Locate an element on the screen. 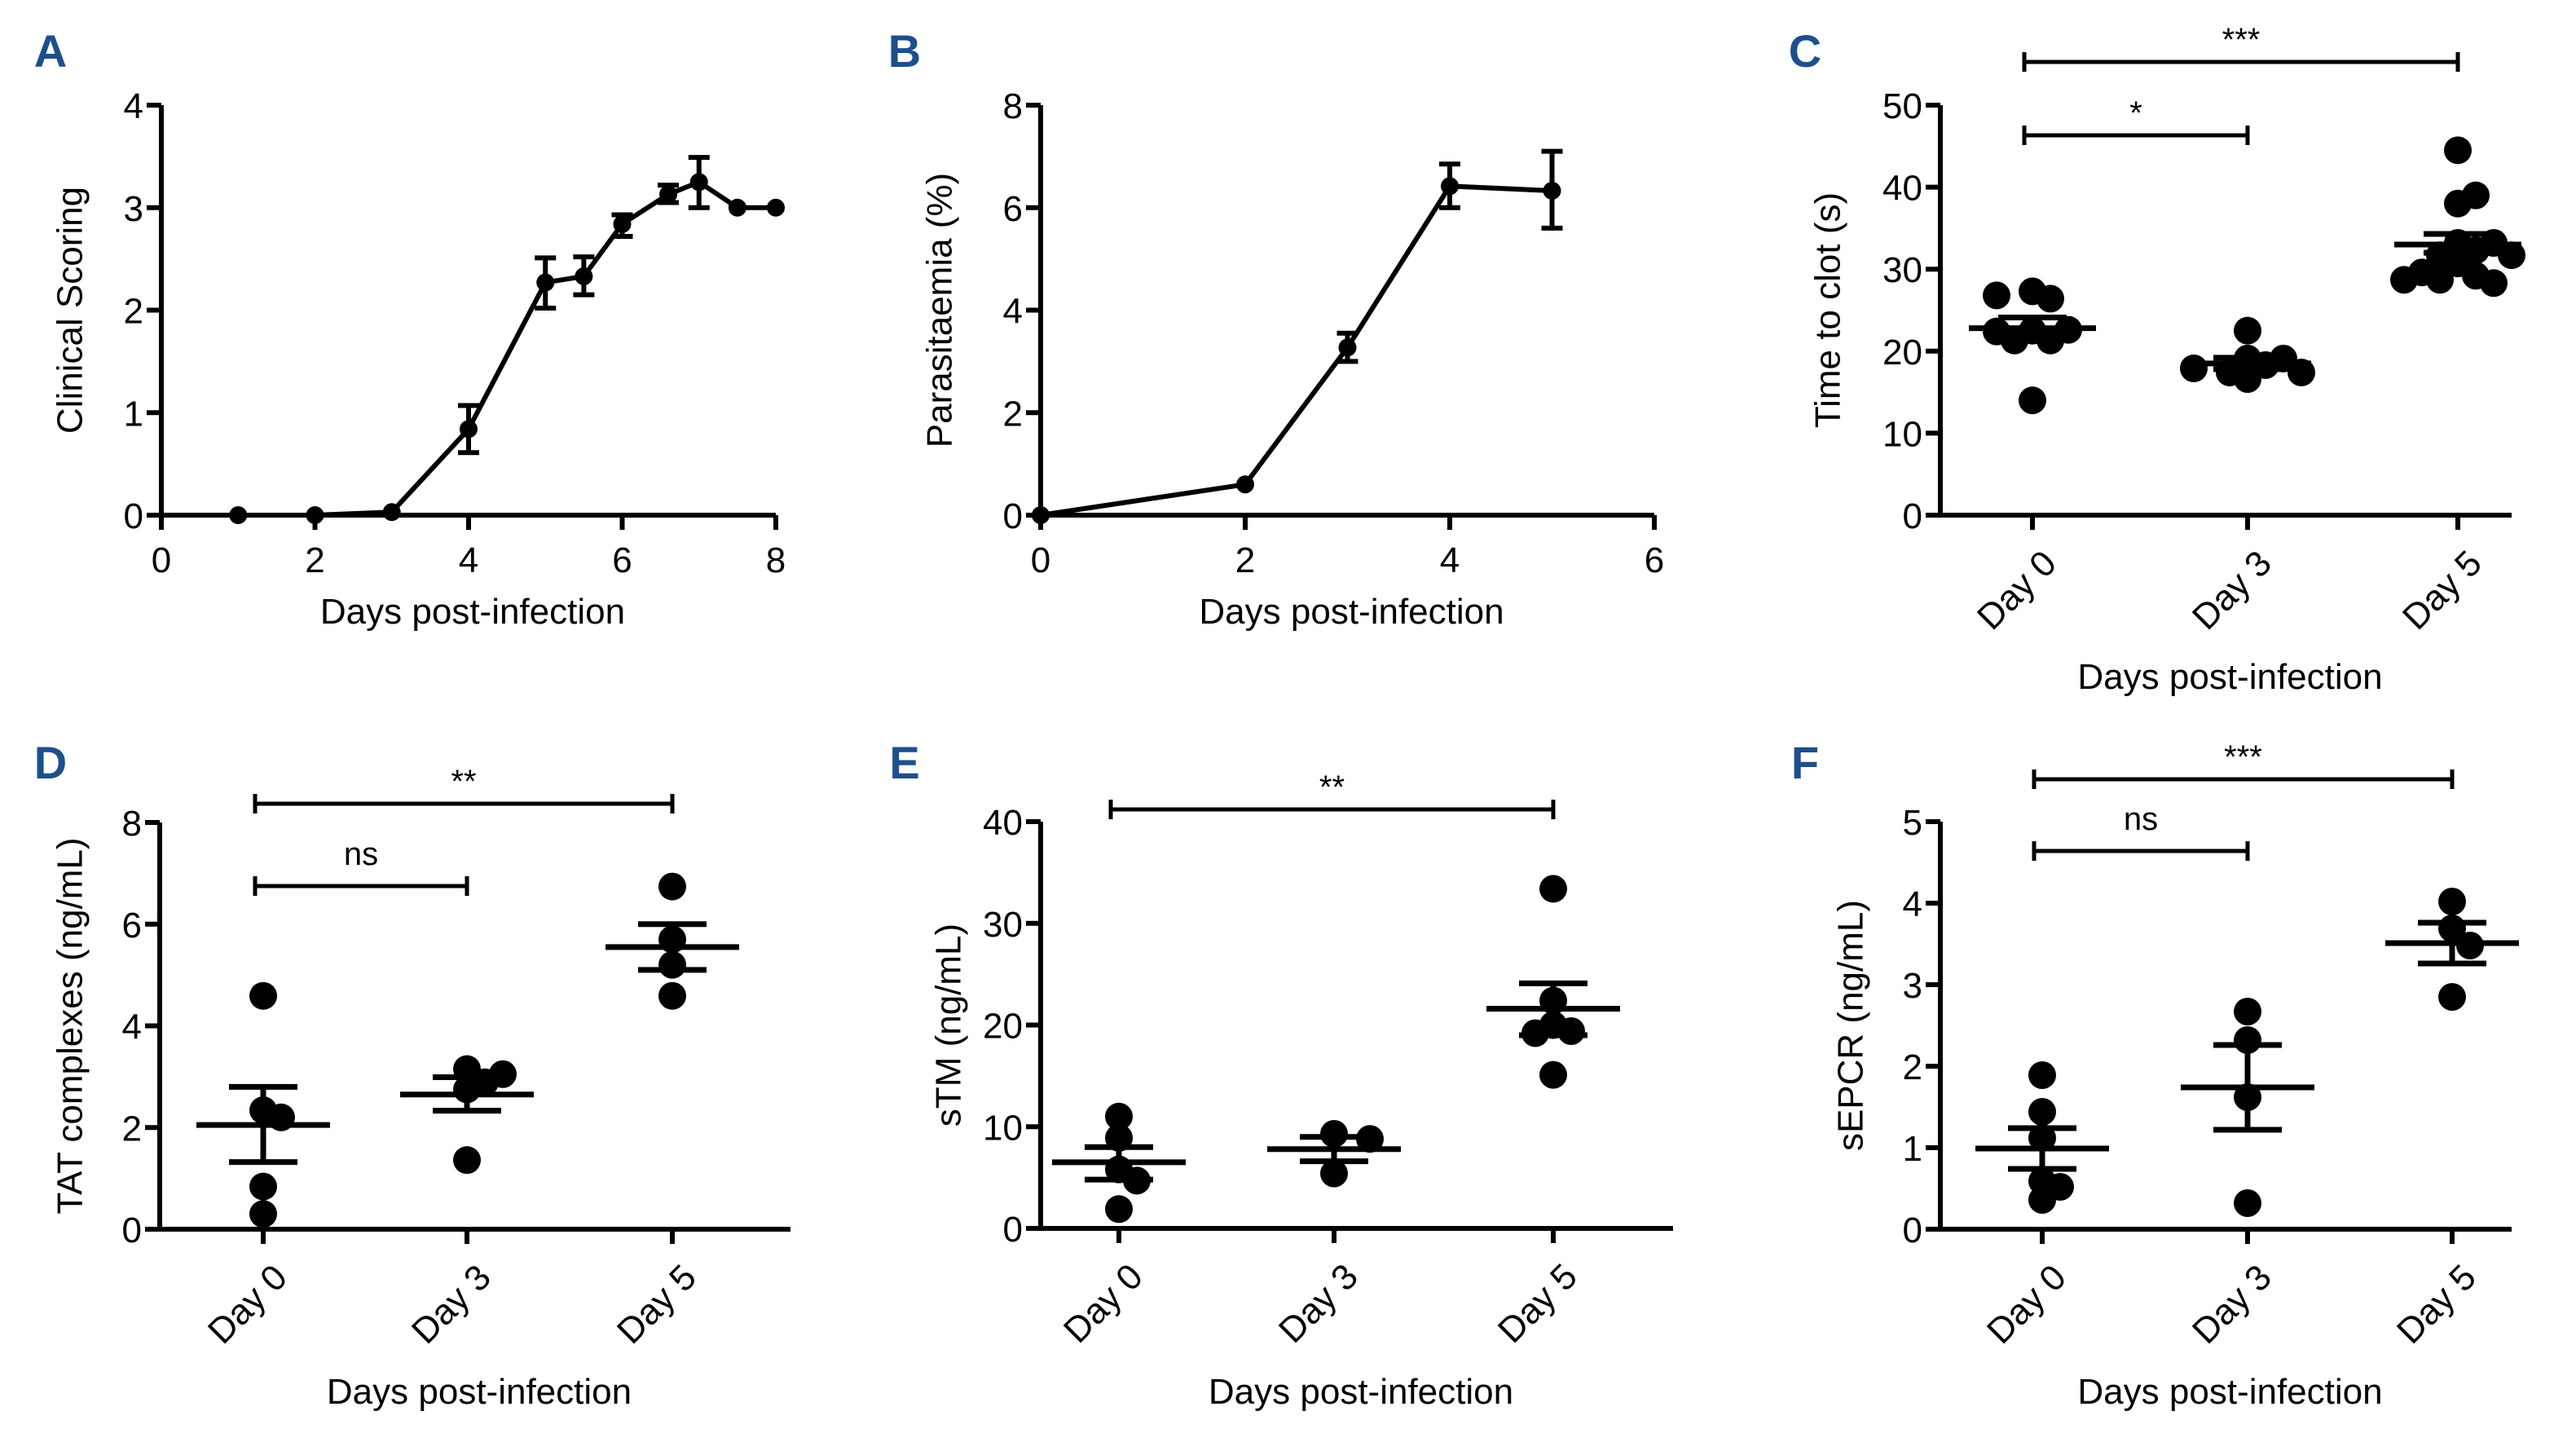 The image size is (2576, 1433). y-tick-label: 20 is located at coordinates (1003, 1027).